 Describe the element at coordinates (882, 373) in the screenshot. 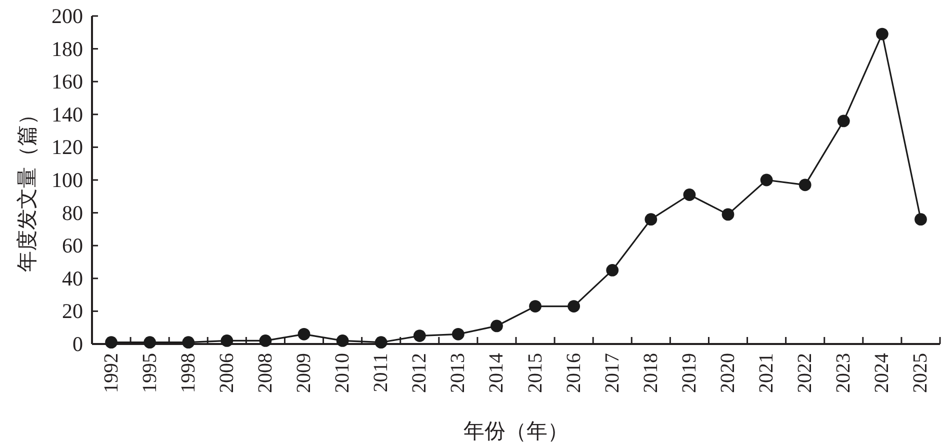

I see `x-tick-label: 2024` at that location.